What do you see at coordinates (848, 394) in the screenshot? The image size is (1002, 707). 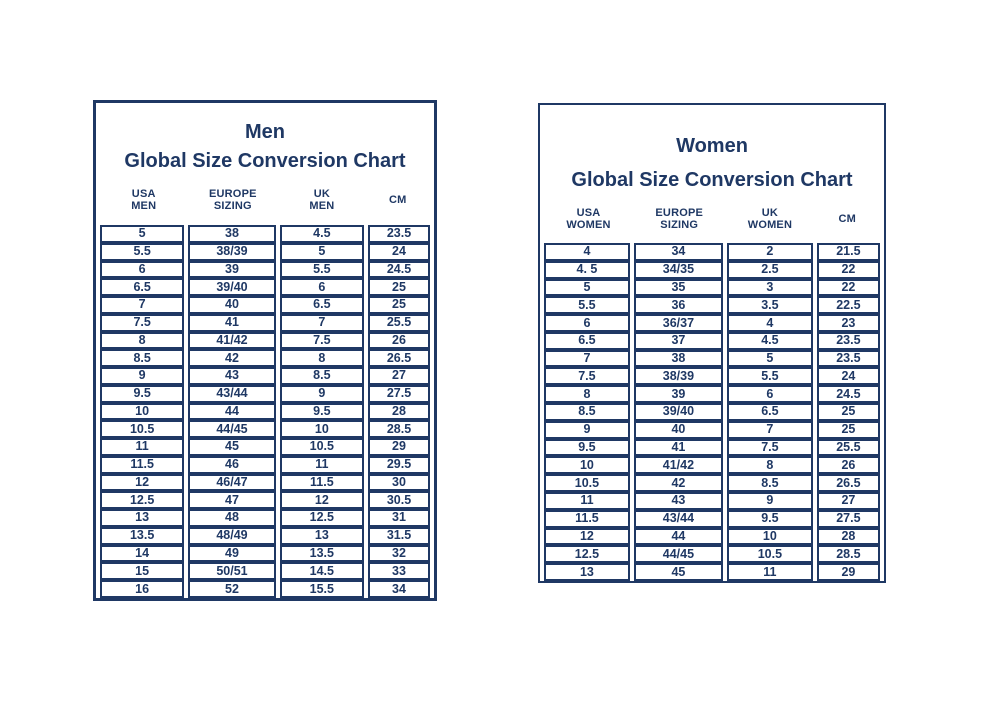 I see `size-cell: 24.5` at bounding box center [848, 394].